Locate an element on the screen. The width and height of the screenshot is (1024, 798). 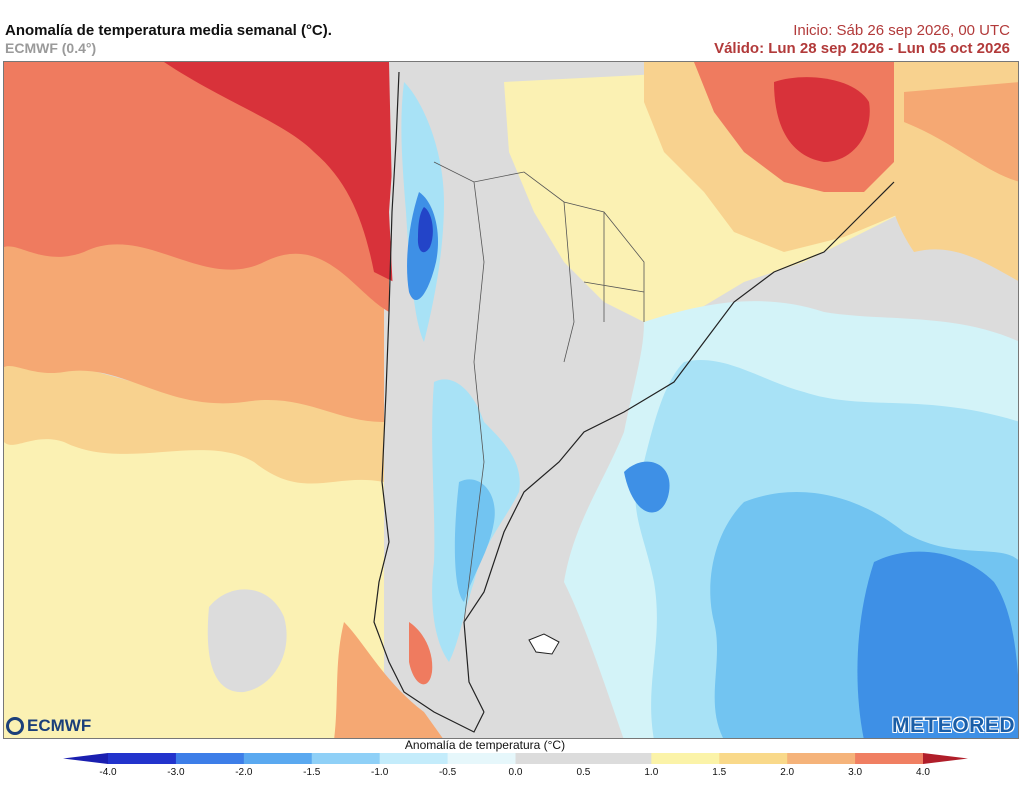
colorbar-tick-label: -2.0 is located at coordinates (244, 772).